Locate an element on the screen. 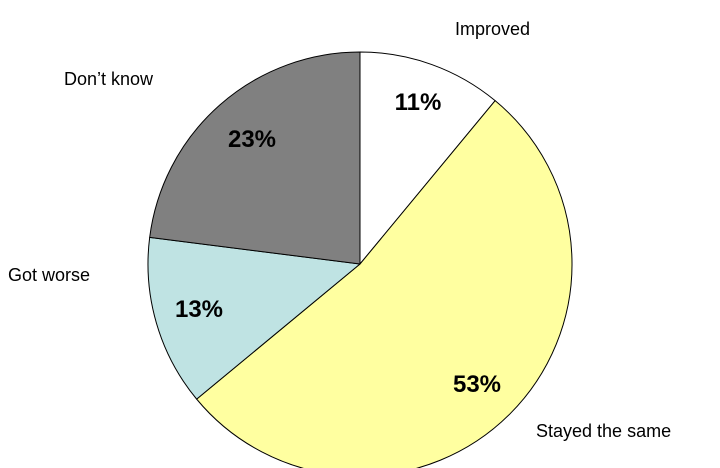 The height and width of the screenshot is (468, 720). pct-label-stayed-the-same: 53% is located at coordinates (477, 384).